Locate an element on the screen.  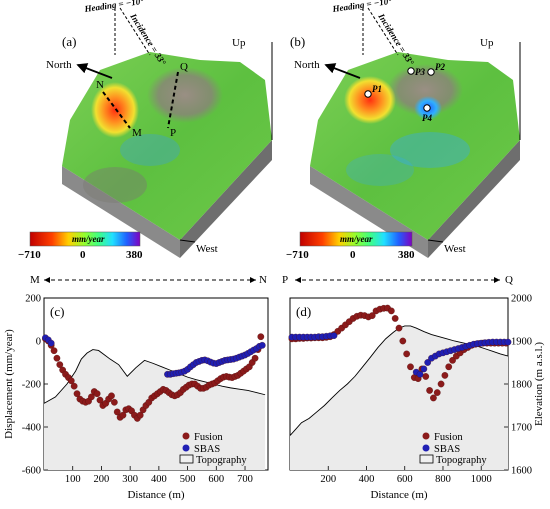
point-label-p1: P1 is located at coordinates (377, 89).